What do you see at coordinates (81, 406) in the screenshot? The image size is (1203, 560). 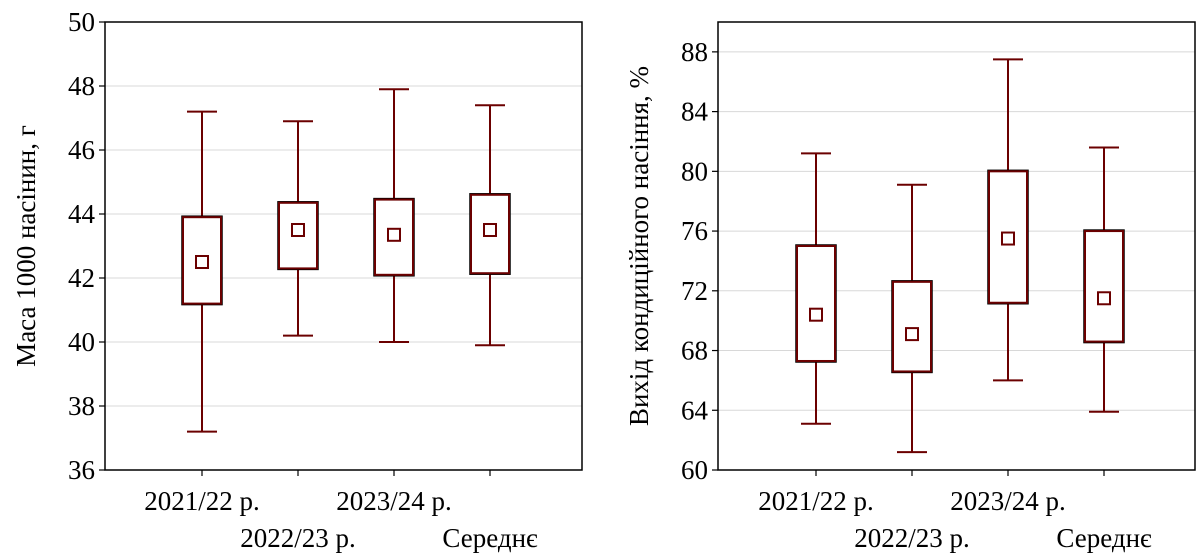 I see `y-tick-label: 38` at bounding box center [81, 406].